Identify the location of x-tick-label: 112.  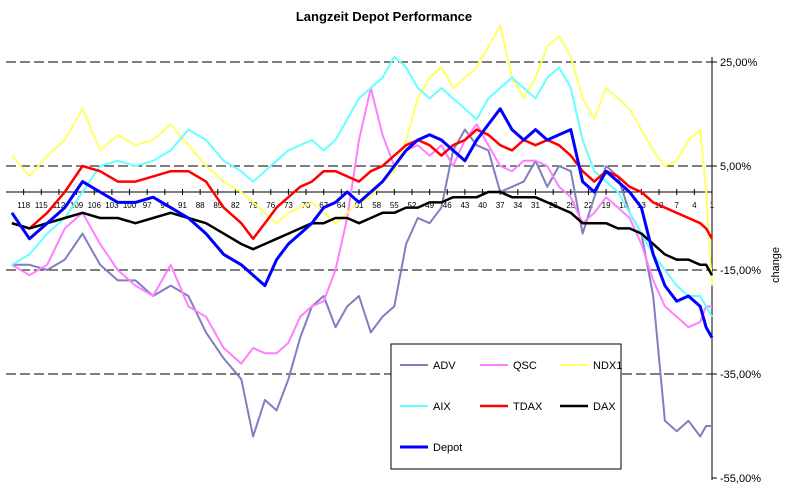
(59, 205).